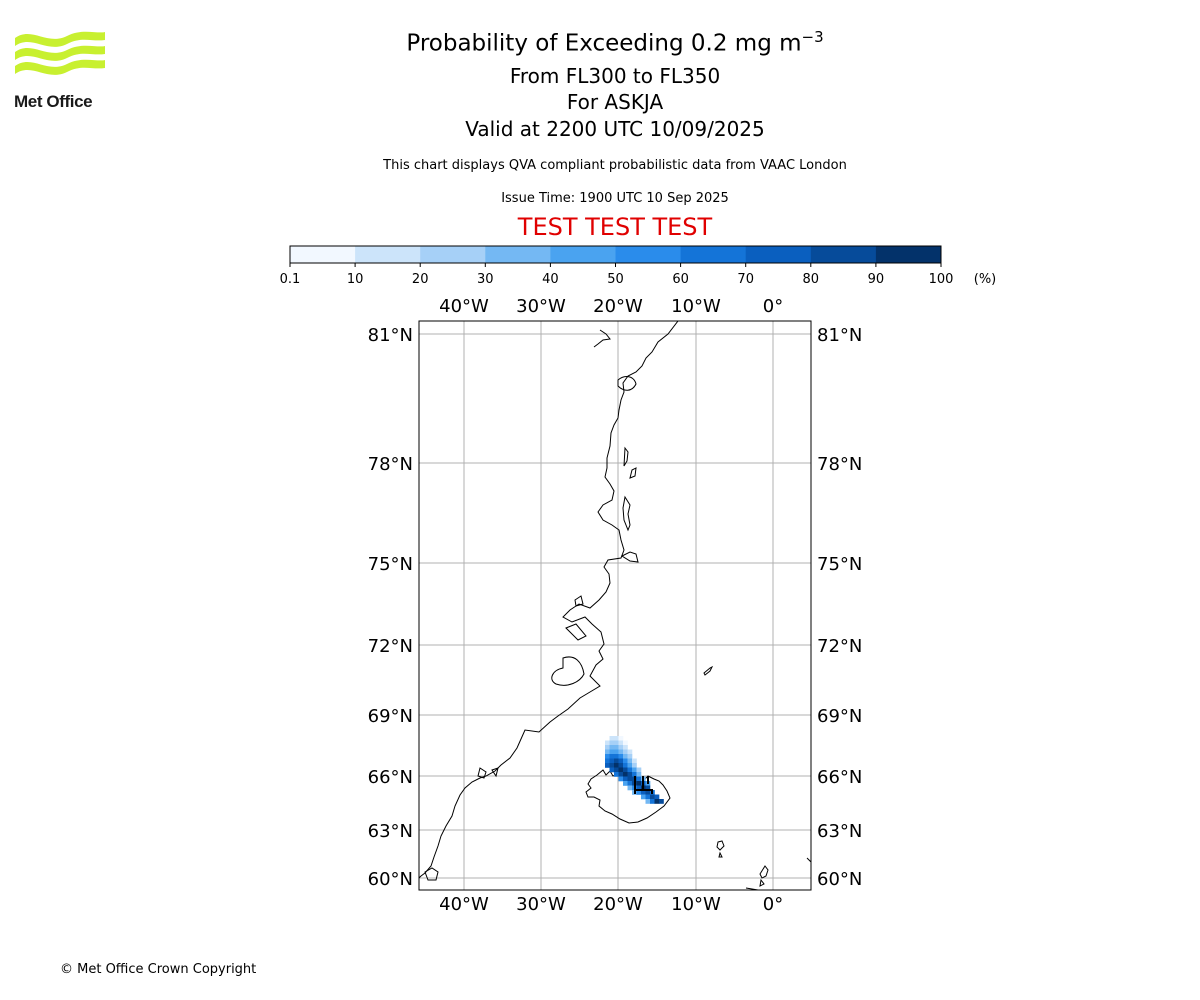 Image resolution: width=1200 pixels, height=1000 pixels. What do you see at coordinates (638, 266) in the screenshot?
I see `probability-colorbar: 0.1 10 20 30 40 50 60 70 80 90 100 (%)` at bounding box center [638, 266].